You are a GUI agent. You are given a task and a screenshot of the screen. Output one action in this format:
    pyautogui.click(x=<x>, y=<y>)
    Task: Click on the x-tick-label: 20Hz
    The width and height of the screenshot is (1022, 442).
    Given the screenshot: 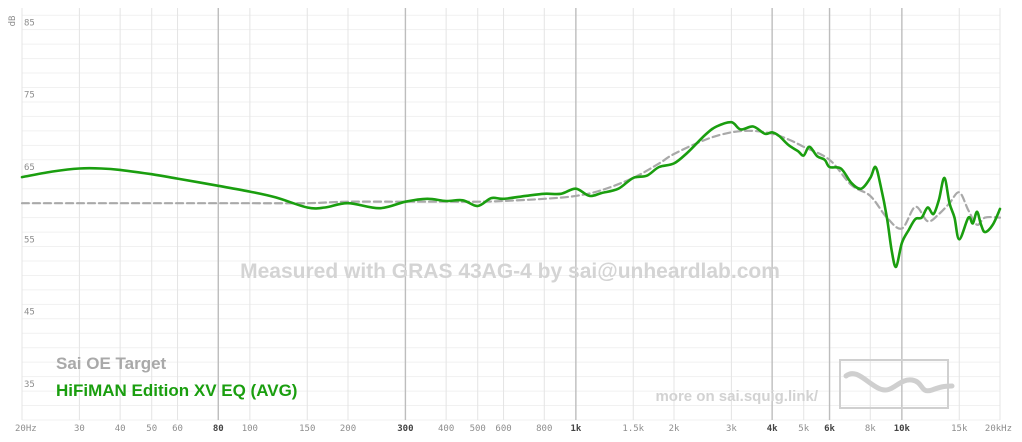 What is the action you would take?
    pyautogui.click(x=26, y=429)
    